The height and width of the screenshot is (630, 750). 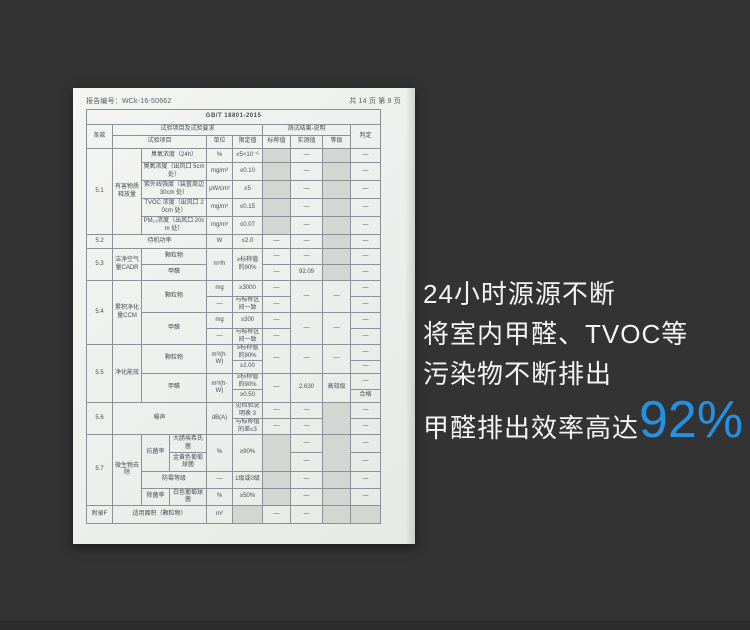 What do you see at coordinates (247, 155) in the screenshot?
I see `limit-cell: ≤5×10⁻⁶` at bounding box center [247, 155].